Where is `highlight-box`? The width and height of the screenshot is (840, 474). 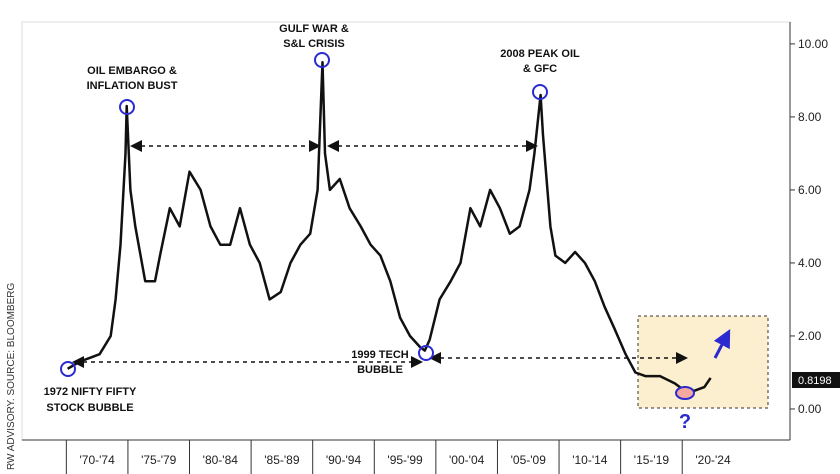 highlight-box is located at coordinates (703, 362).